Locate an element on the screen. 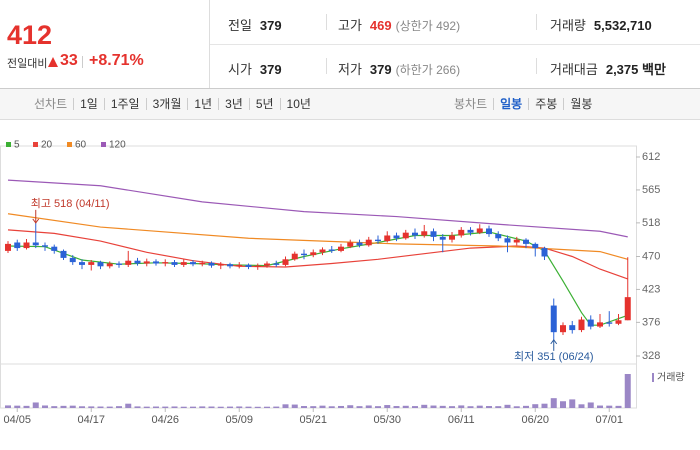 The width and height of the screenshot is (700, 450). stat-label: 시가 is located at coordinates (240, 69).